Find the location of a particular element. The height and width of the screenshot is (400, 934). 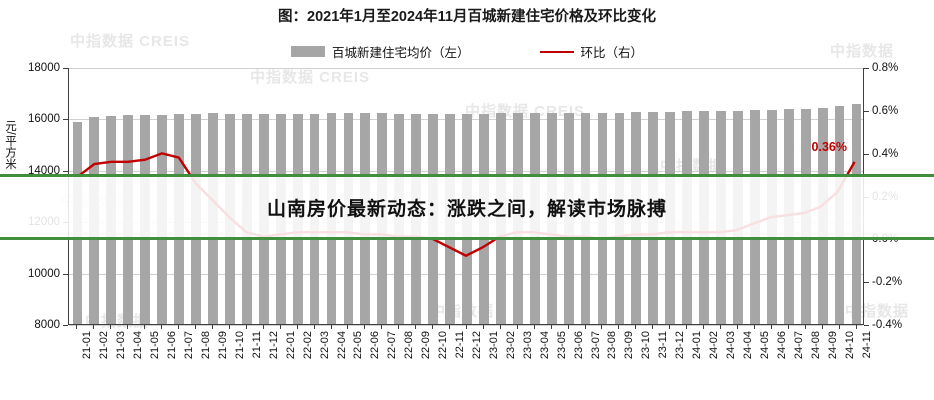

x-axis-tick-label: 24-02 is located at coordinates (714, 345).